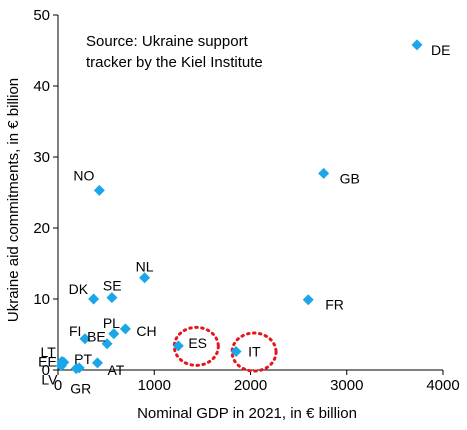 The height and width of the screenshot is (430, 467). I want to click on point-label-ch: CH, so click(146, 331).